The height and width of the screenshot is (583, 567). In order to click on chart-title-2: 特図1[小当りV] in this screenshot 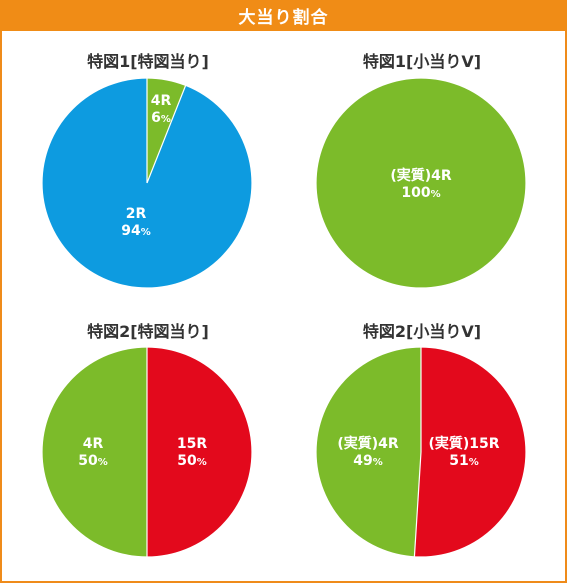, I will do `click(422, 61)`.